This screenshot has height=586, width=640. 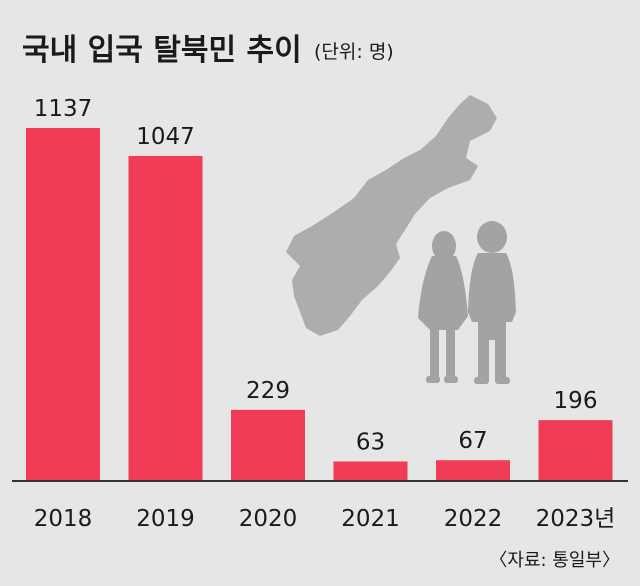 What do you see at coordinates (63, 519) in the screenshot?
I see `category-label-0: 2018` at bounding box center [63, 519].